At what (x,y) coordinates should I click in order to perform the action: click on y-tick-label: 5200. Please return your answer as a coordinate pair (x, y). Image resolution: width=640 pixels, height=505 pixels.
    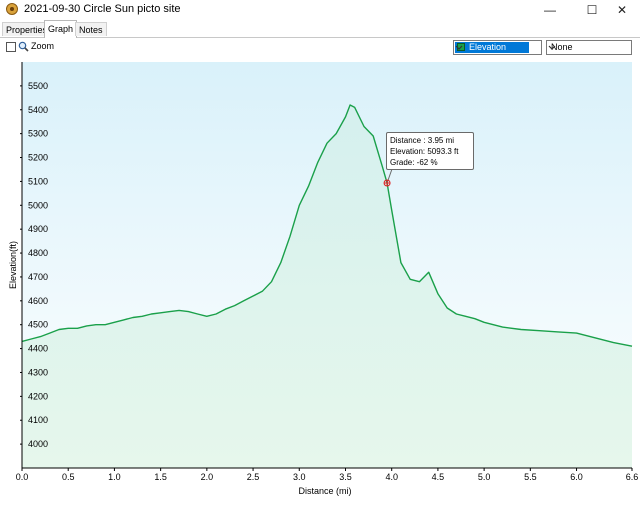
    Looking at the image, I should click on (38, 158).